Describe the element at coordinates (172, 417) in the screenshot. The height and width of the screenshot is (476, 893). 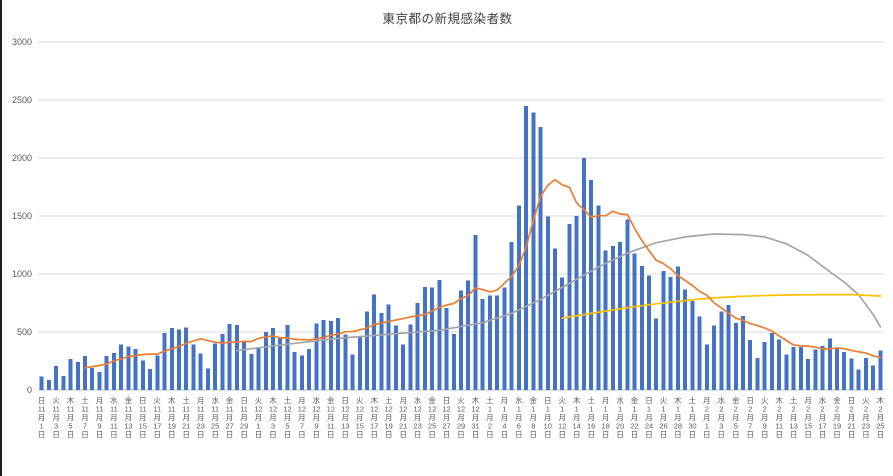
I see `x-axis-tick-label: 木 11 月 19 日` at that location.